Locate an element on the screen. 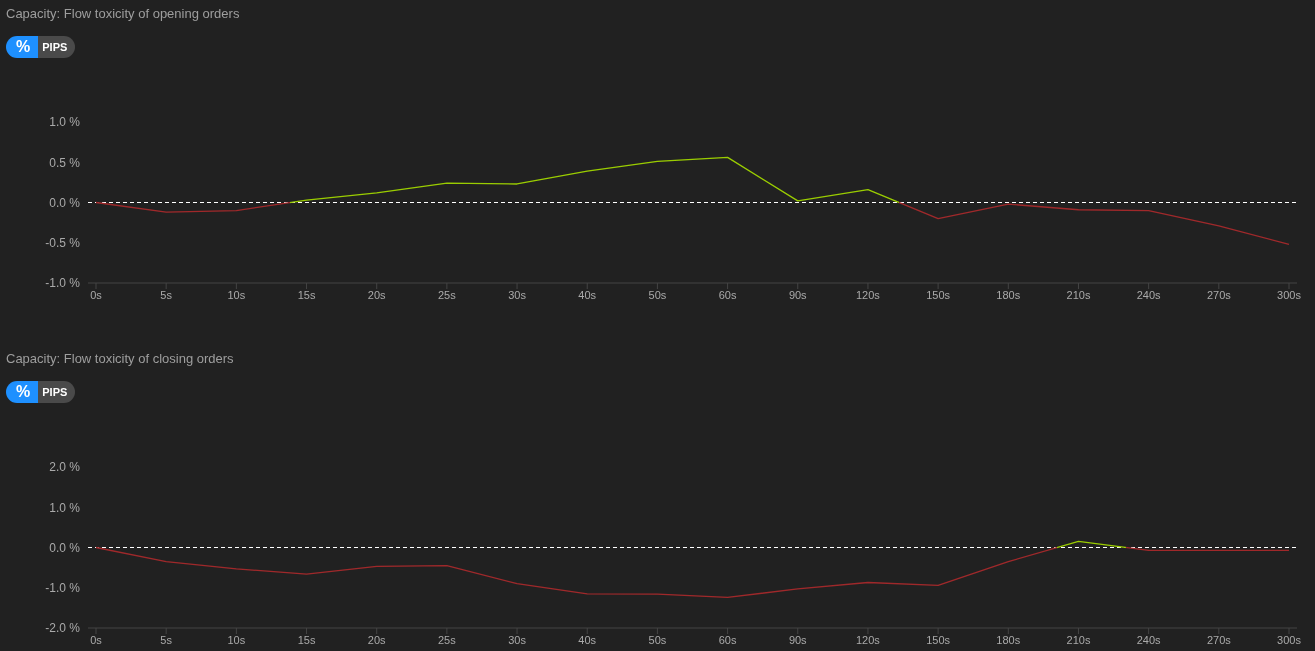  chart-title: Capacity: Flow toxicity of opening orders is located at coordinates (123, 14).